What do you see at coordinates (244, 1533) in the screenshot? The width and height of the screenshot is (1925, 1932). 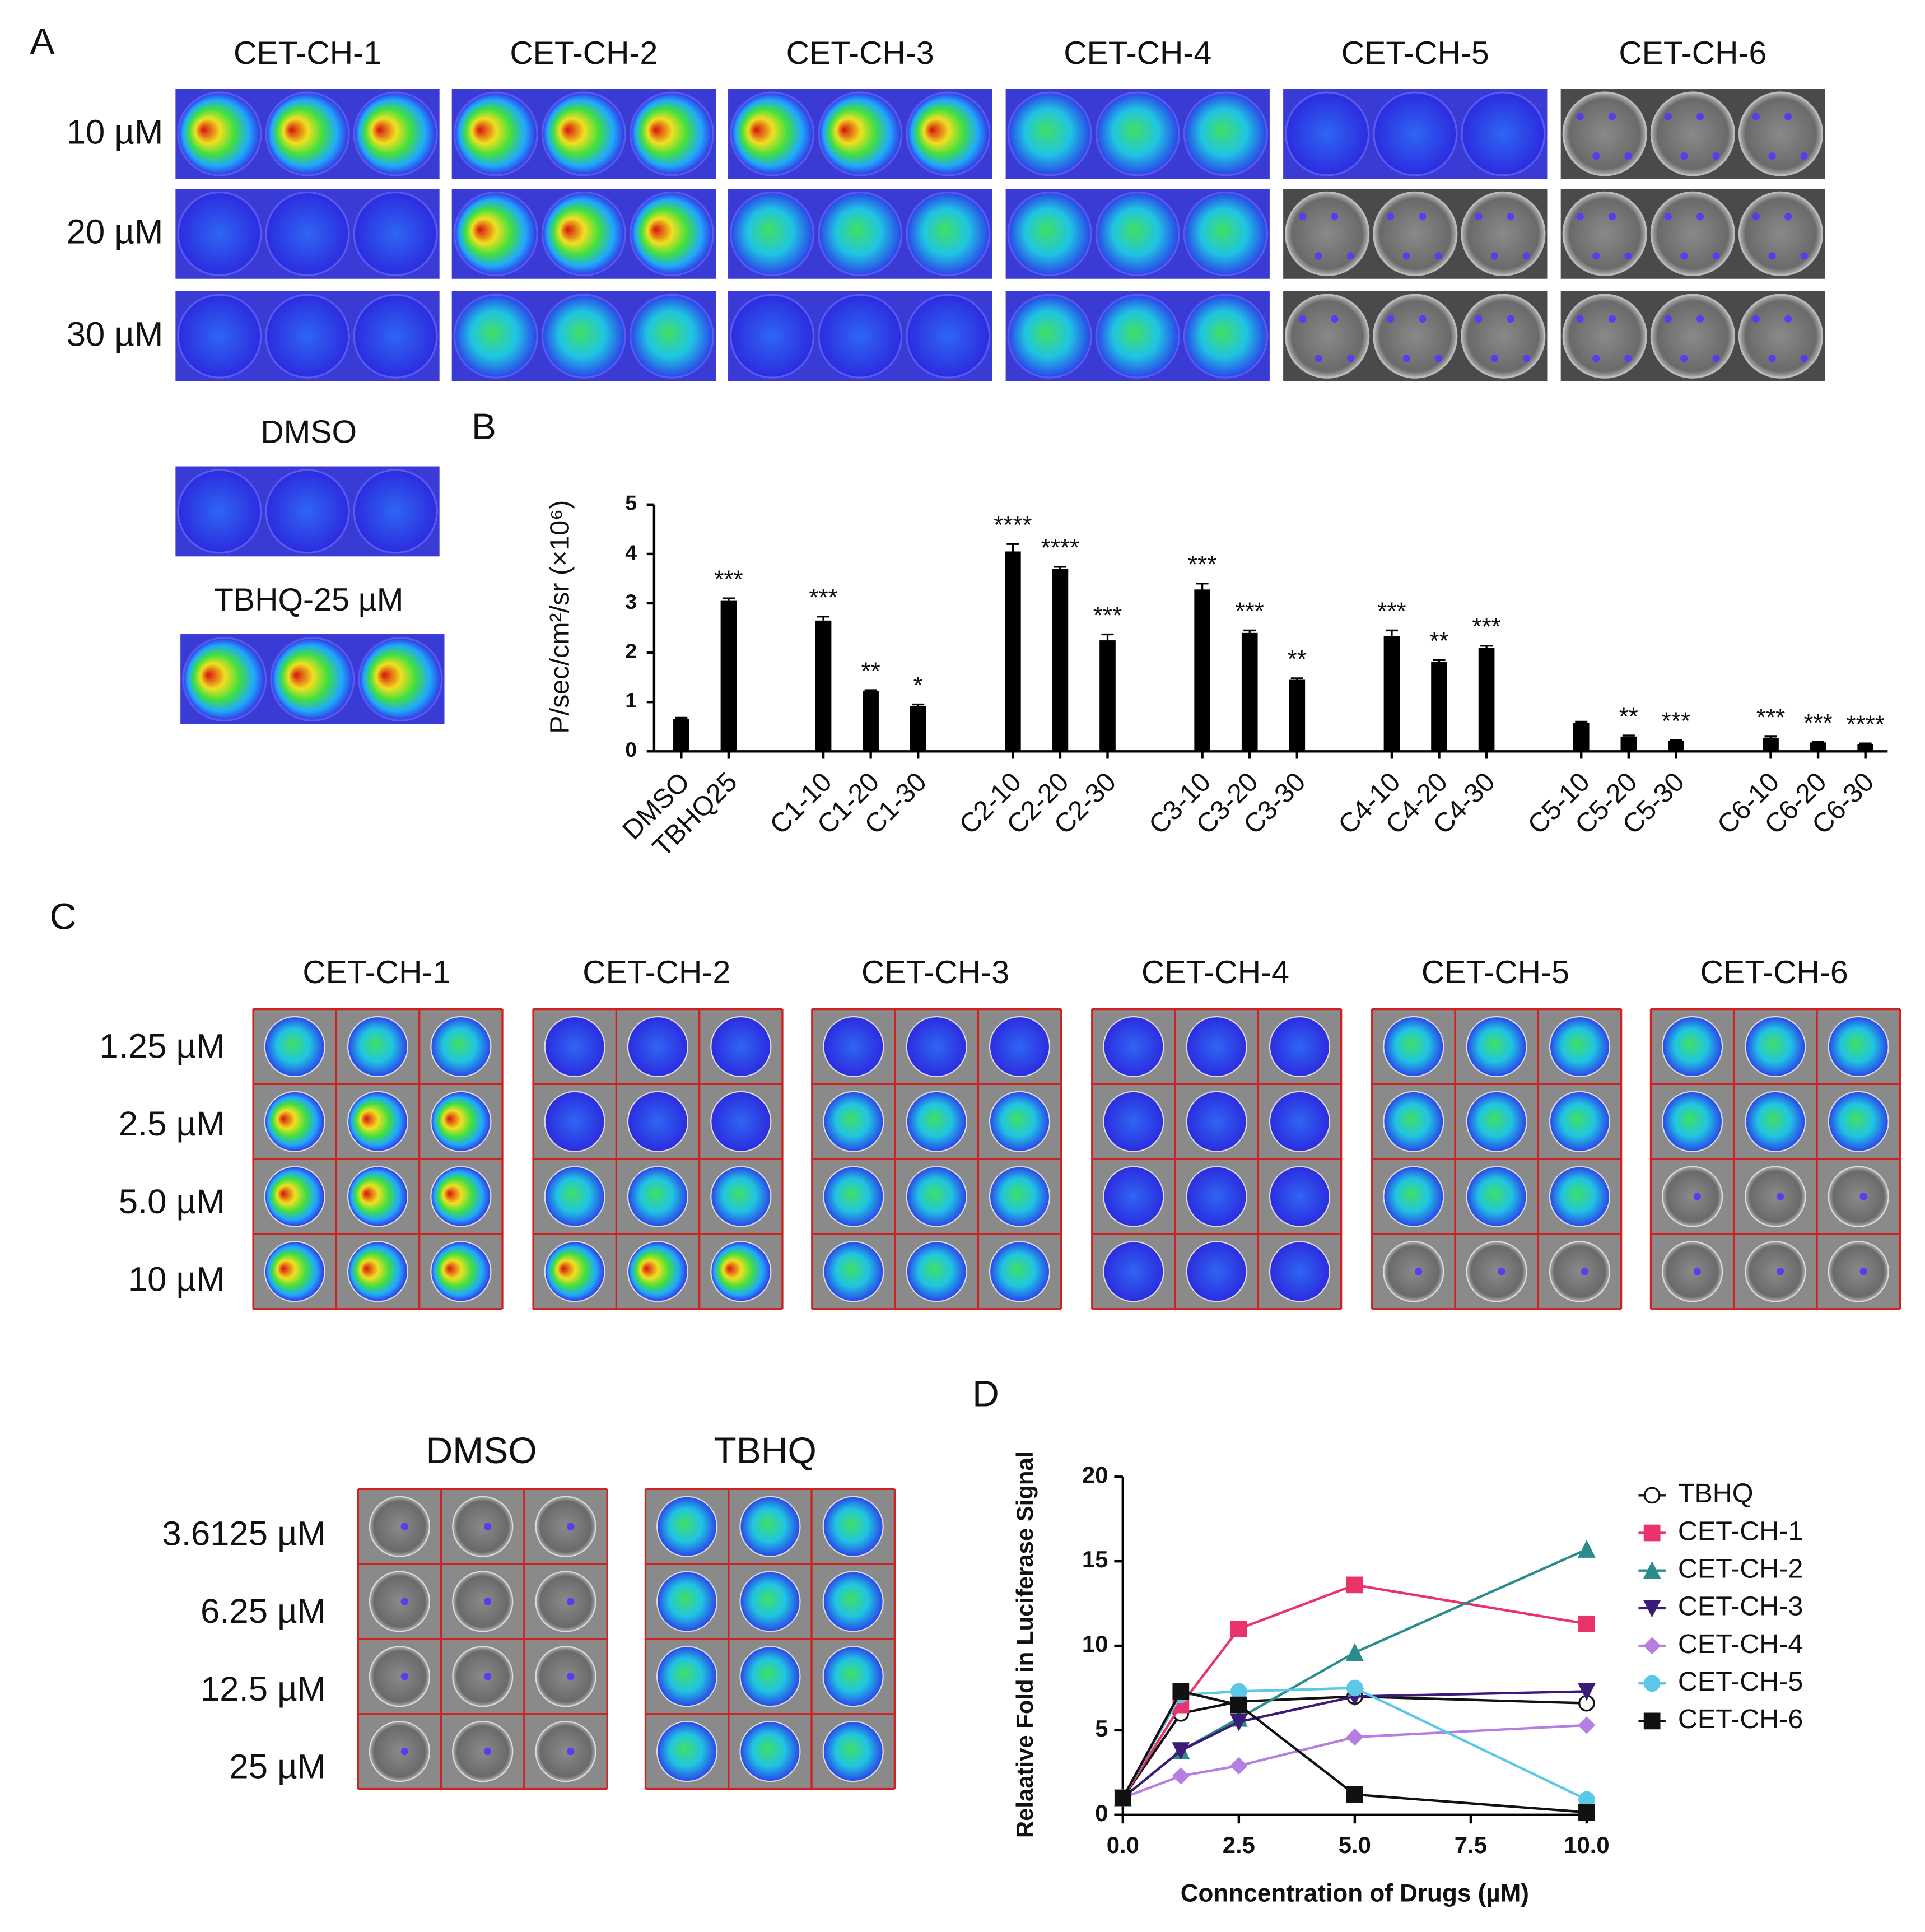 I see `row-label: 3.6125 µM` at bounding box center [244, 1533].